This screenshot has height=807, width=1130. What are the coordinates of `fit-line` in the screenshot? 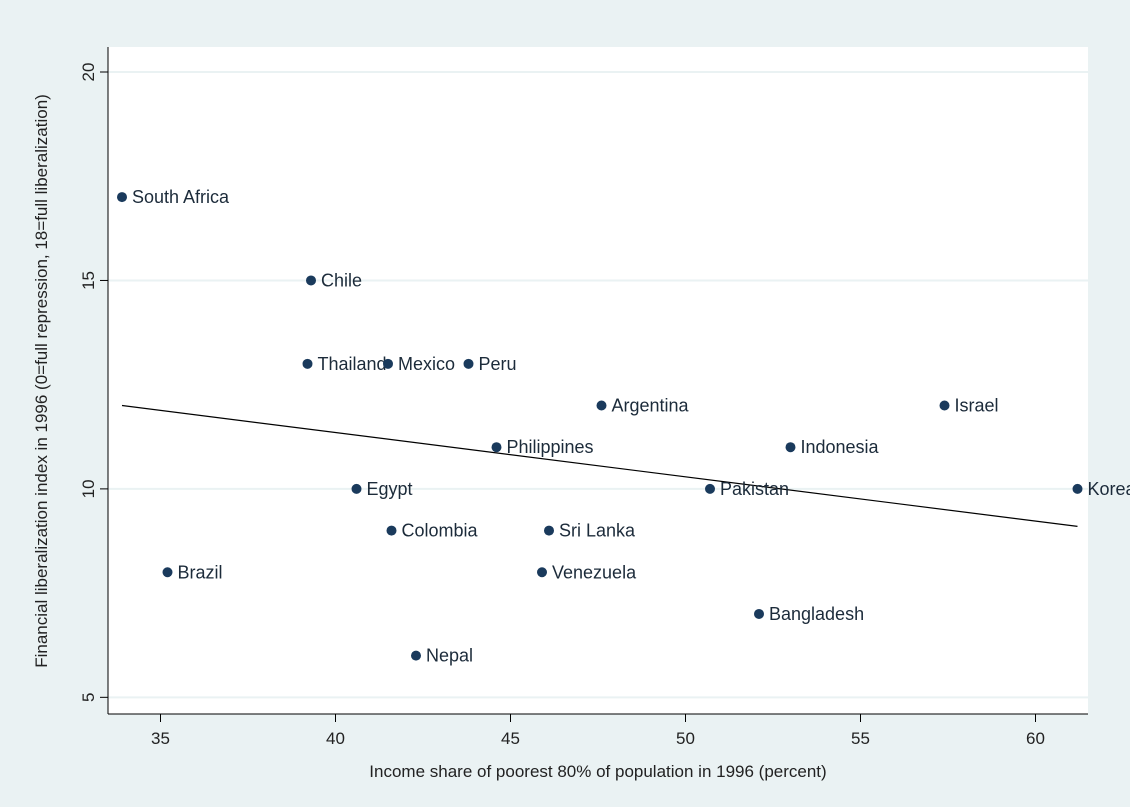 It's located at (599, 466).